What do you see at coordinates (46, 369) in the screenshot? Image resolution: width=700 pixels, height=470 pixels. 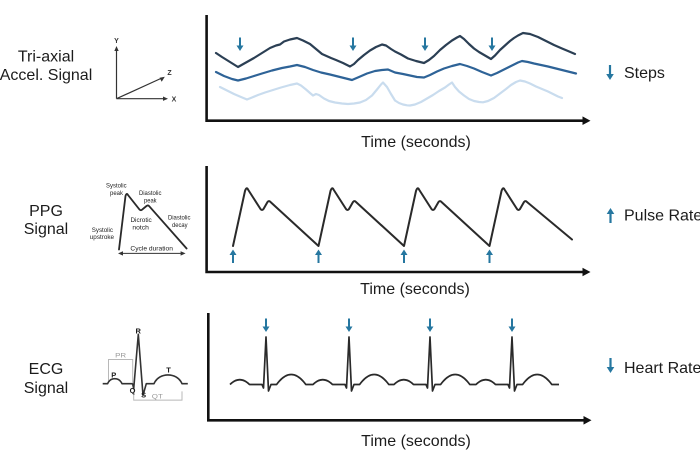 I see `svg-text: ECG` at bounding box center [46, 369].